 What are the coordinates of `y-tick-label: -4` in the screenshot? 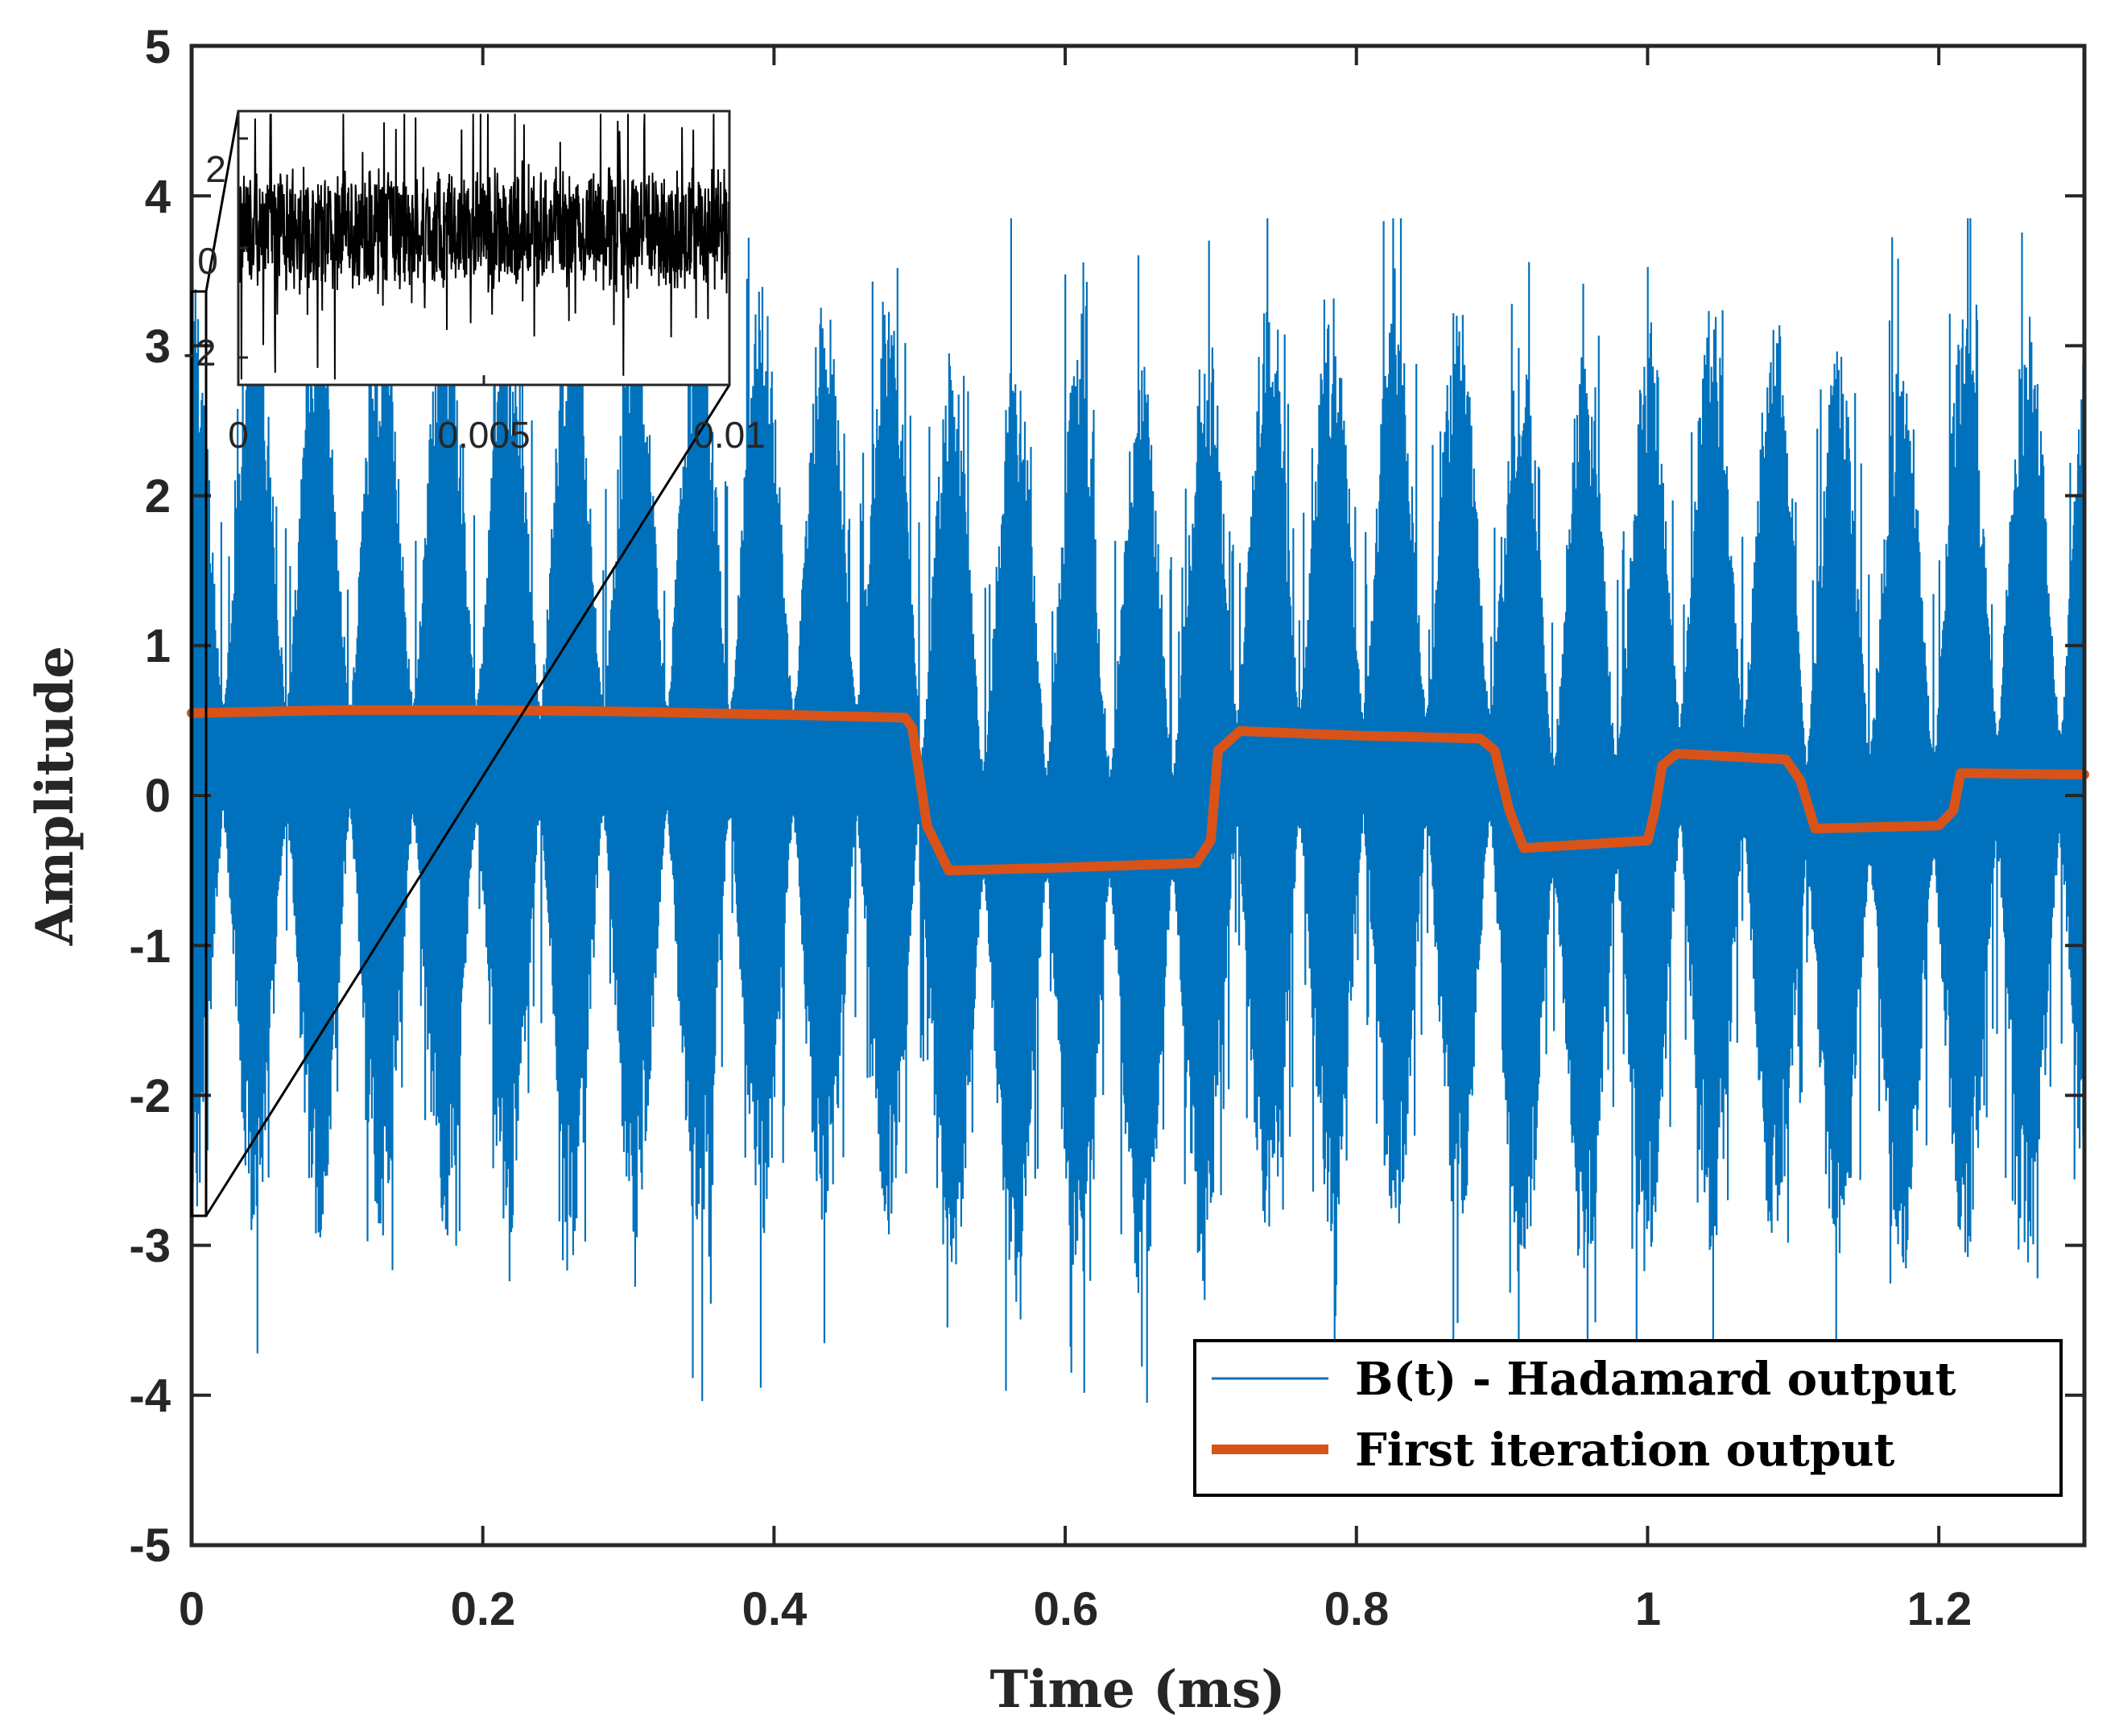 It's located at (150, 1396).